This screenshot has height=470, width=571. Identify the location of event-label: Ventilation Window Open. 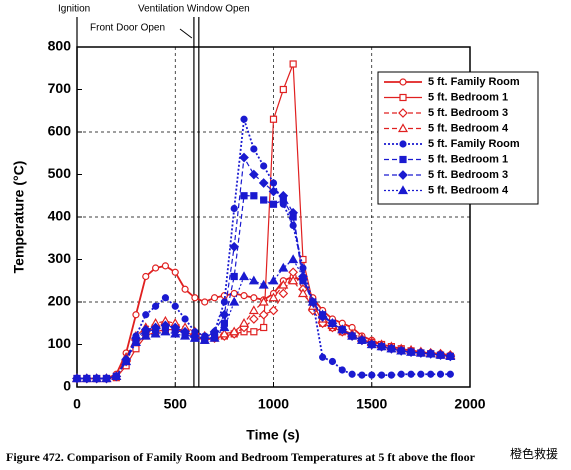
(194, 9).